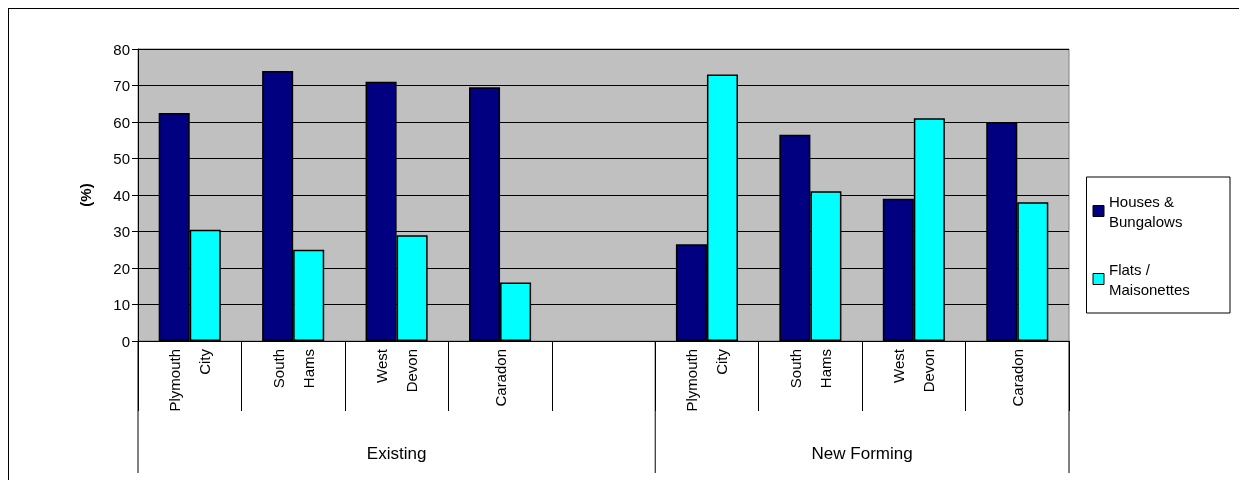 This screenshot has width=1247, height=488. What do you see at coordinates (125, 341) in the screenshot?
I see `y-tick-label: 0` at bounding box center [125, 341].